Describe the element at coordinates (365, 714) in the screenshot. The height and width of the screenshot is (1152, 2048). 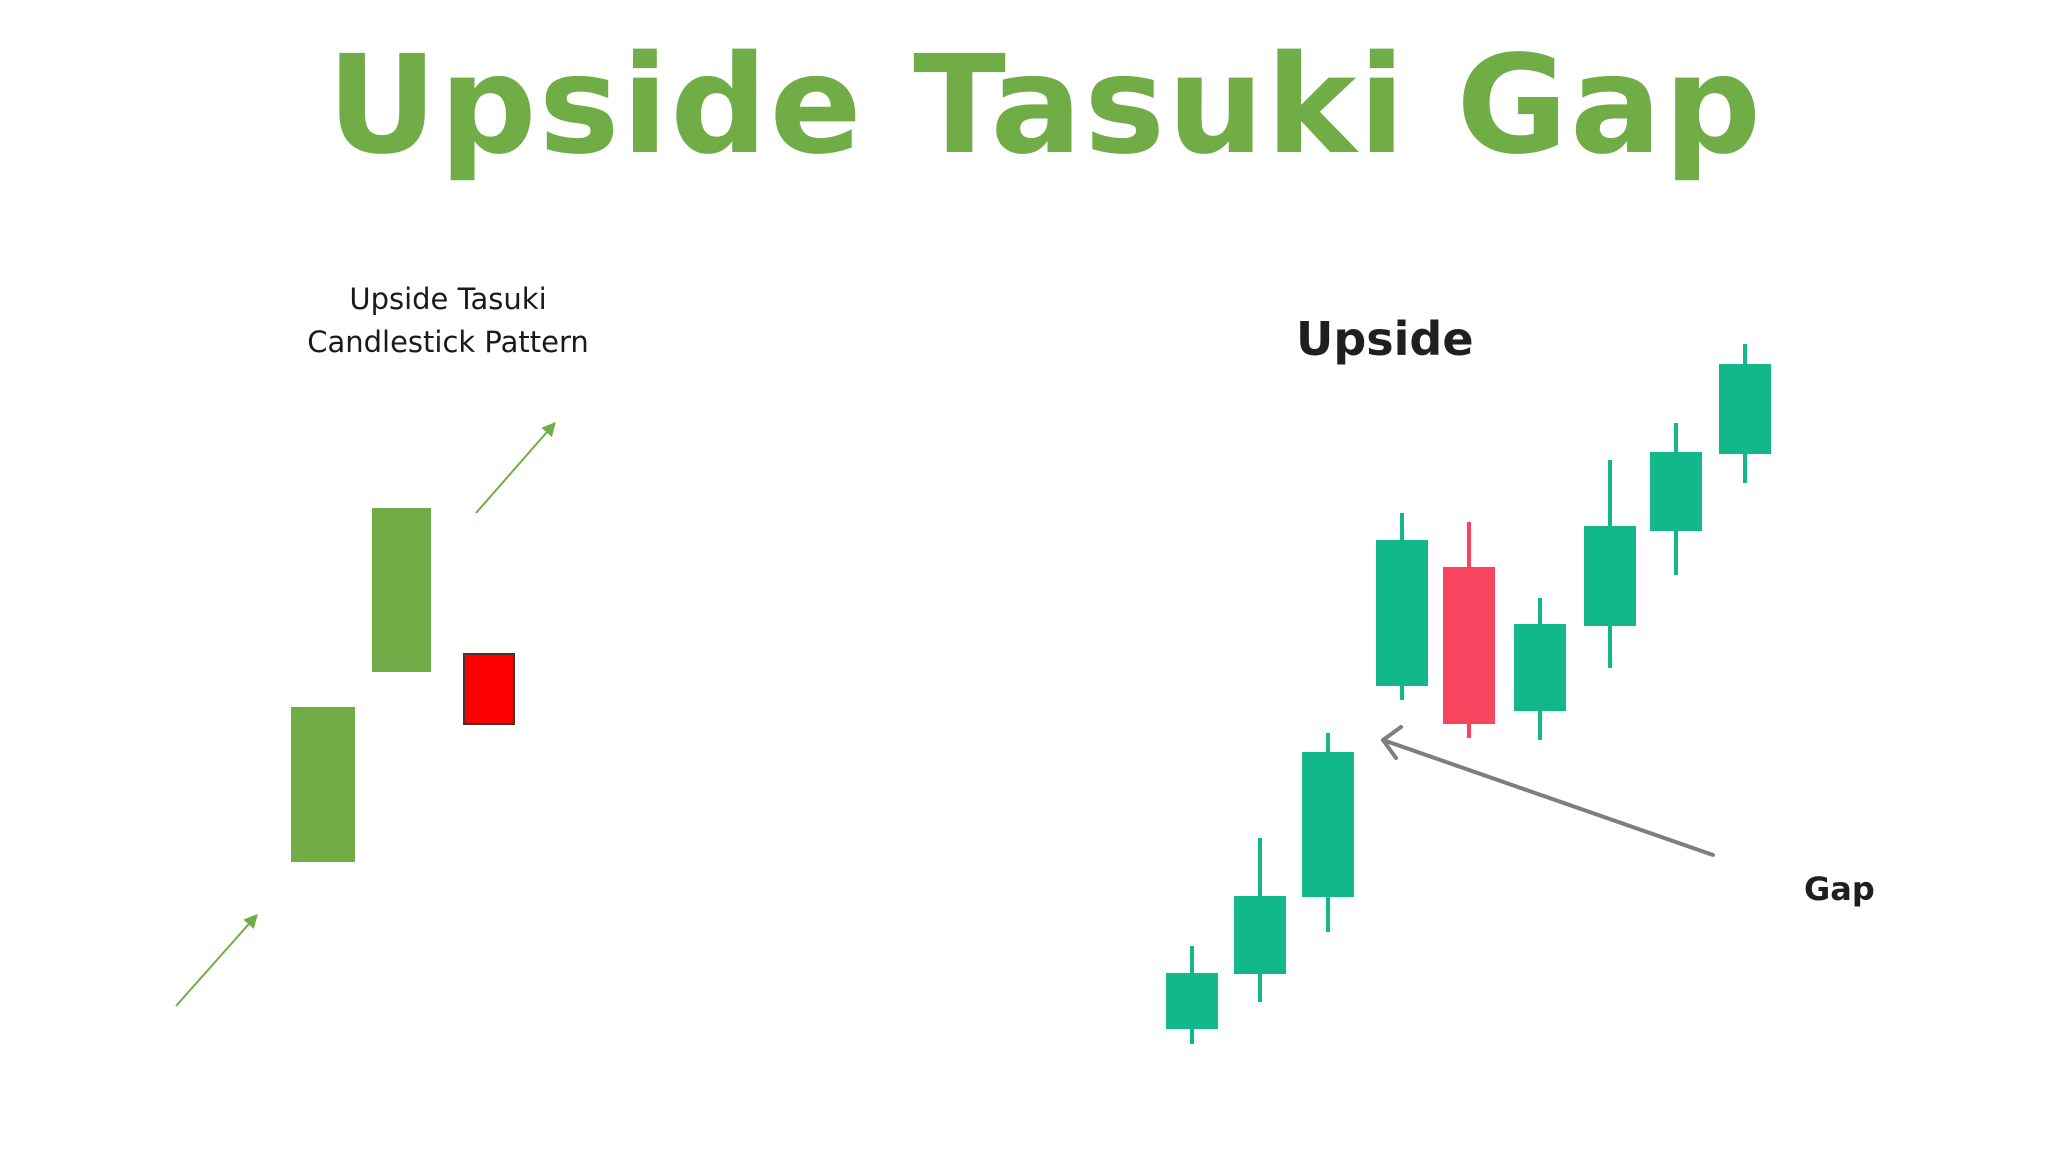
I see `left-pattern` at that location.